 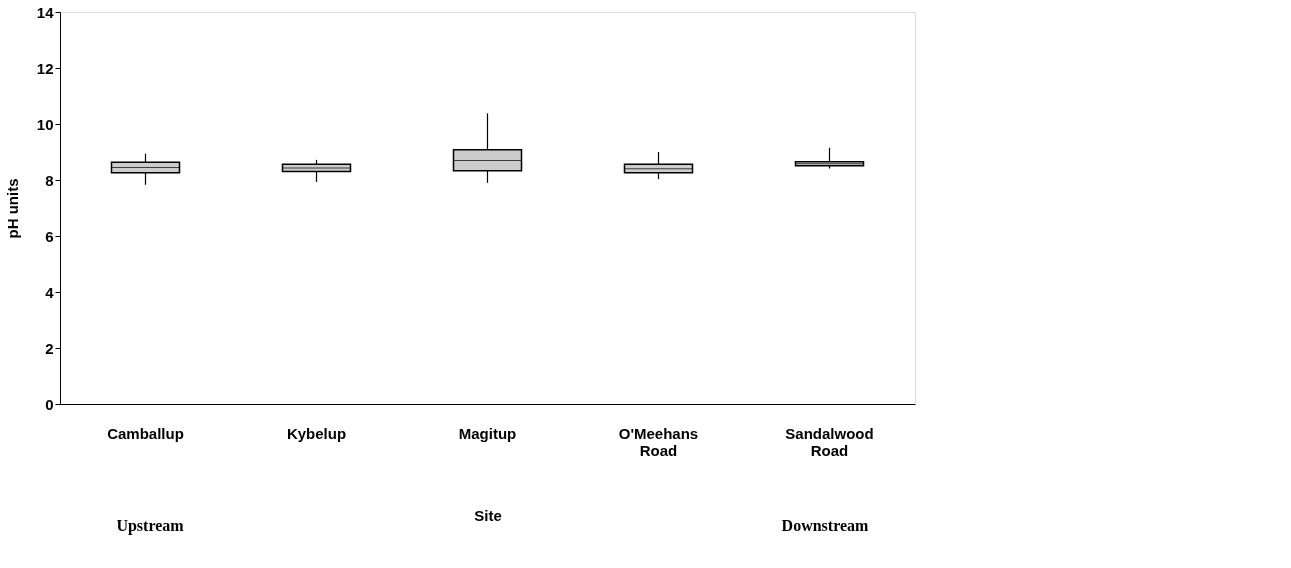 What do you see at coordinates (658, 441) in the screenshot?
I see `x-tick-label: O'Meehans Road` at bounding box center [658, 441].